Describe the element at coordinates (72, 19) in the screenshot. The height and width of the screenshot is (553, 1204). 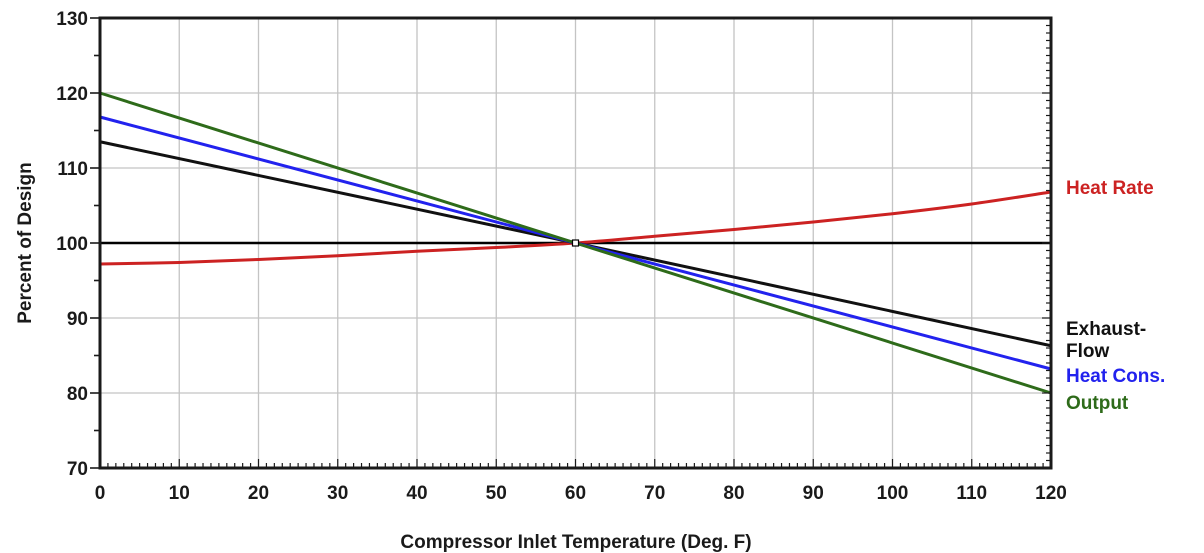
I see `y-tick-label: 130` at that location.